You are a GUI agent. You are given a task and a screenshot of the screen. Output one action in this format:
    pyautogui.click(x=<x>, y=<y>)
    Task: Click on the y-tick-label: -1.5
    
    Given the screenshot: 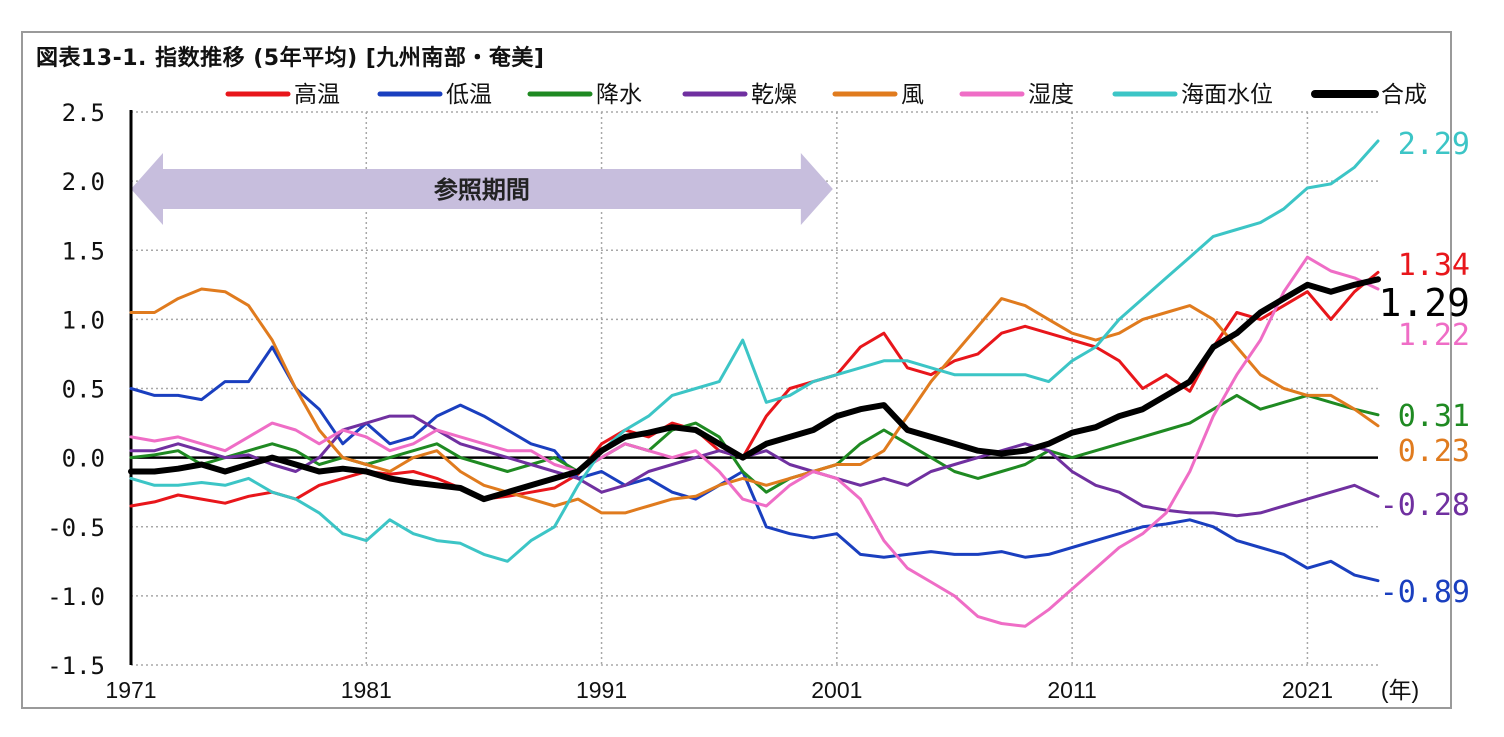 What is the action you would take?
    pyautogui.click(x=76, y=666)
    